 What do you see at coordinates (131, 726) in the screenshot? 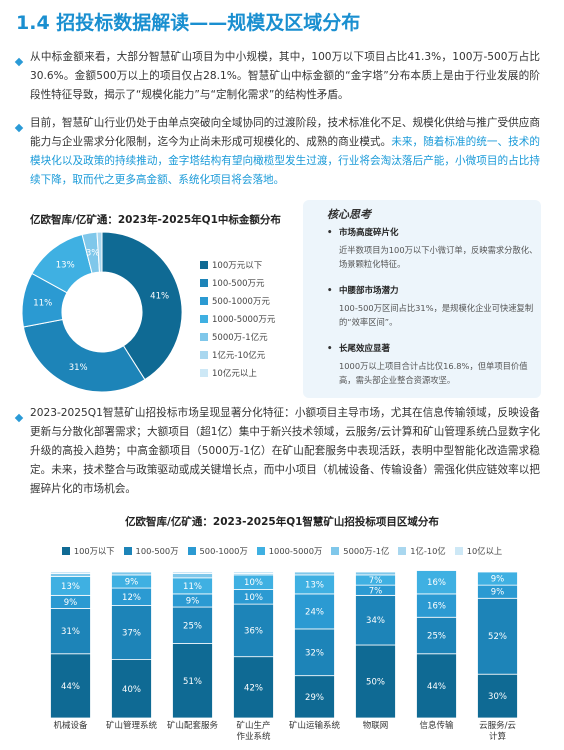
I see `x-tick-label: 矿山管理系统` at bounding box center [131, 726].